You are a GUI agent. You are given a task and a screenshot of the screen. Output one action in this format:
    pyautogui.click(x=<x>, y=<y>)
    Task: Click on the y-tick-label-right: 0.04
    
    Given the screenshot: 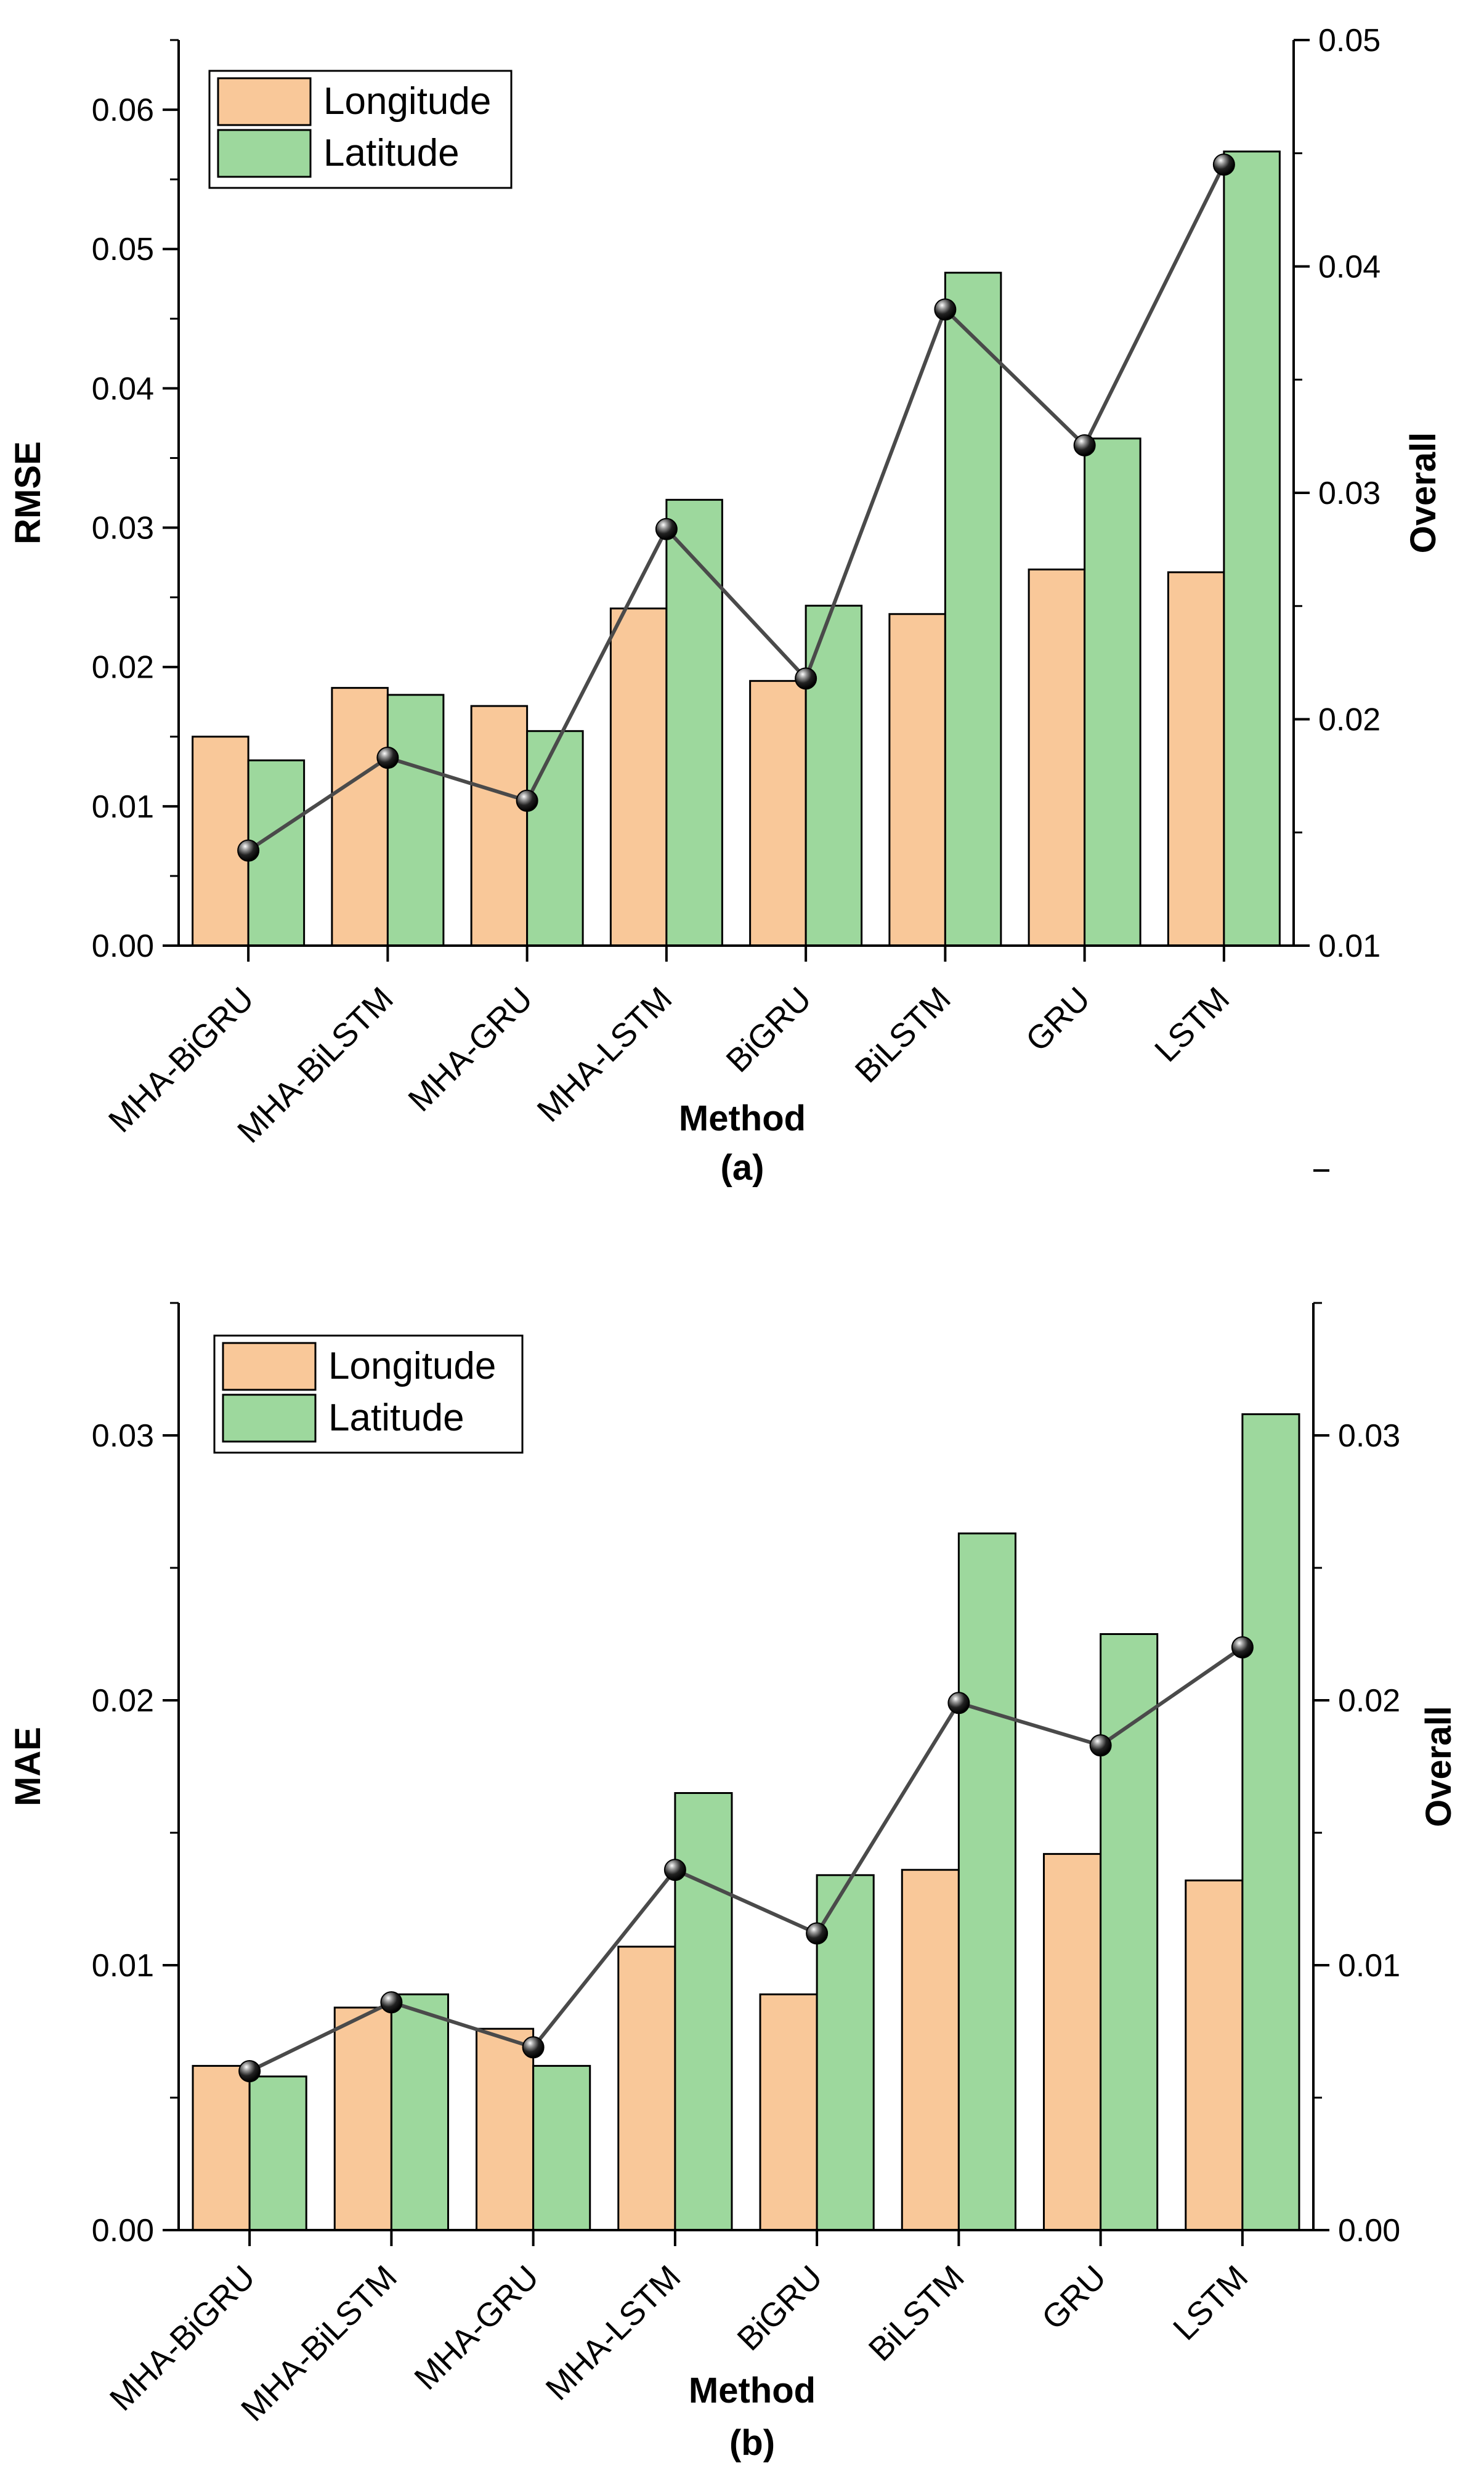 What is the action you would take?
    pyautogui.click(x=1349, y=267)
    